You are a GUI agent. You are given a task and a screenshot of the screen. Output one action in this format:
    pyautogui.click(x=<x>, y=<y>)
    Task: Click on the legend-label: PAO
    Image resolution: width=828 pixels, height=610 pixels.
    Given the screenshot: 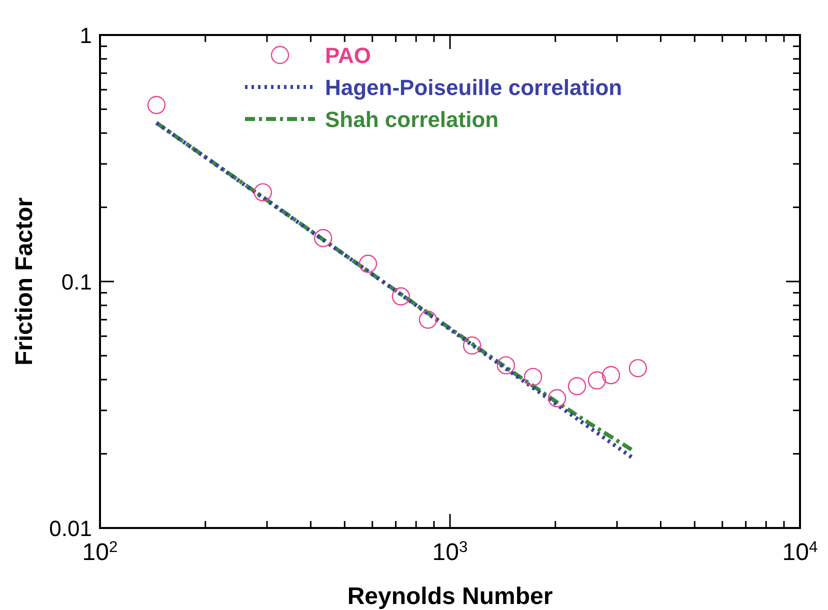 What is the action you would take?
    pyautogui.click(x=348, y=55)
    